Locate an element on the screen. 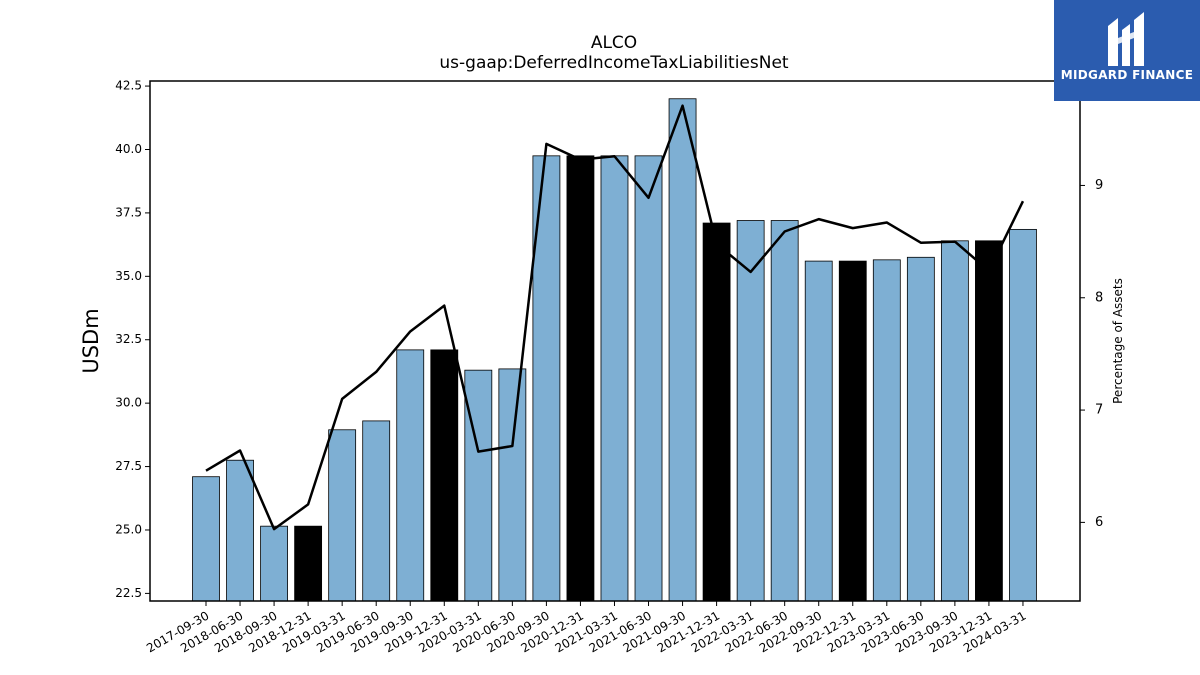 The width and height of the screenshot is (1200, 675). y-axis: 22.5 25.0 27.5 30.0 32.5 35.0 37.5 40.0 42.5 is located at coordinates (132, 339).